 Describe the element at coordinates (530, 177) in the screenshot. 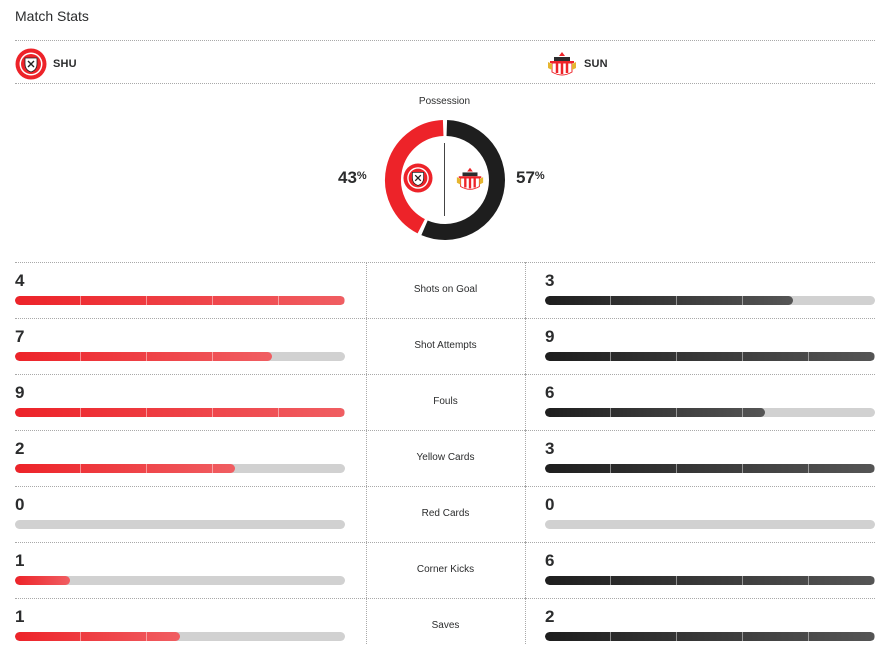

I see `away-possession-pct: 57%` at that location.